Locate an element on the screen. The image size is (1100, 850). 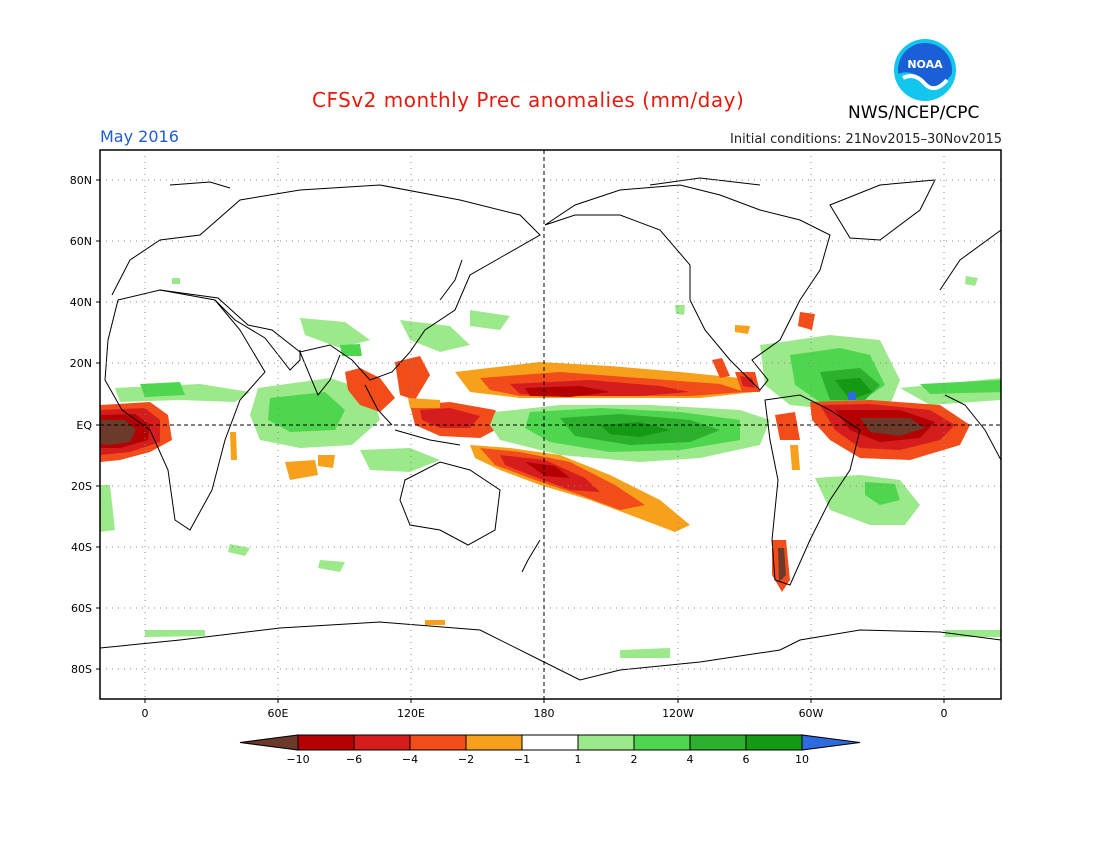
lat-label: 40S is located at coordinates (81, 547).